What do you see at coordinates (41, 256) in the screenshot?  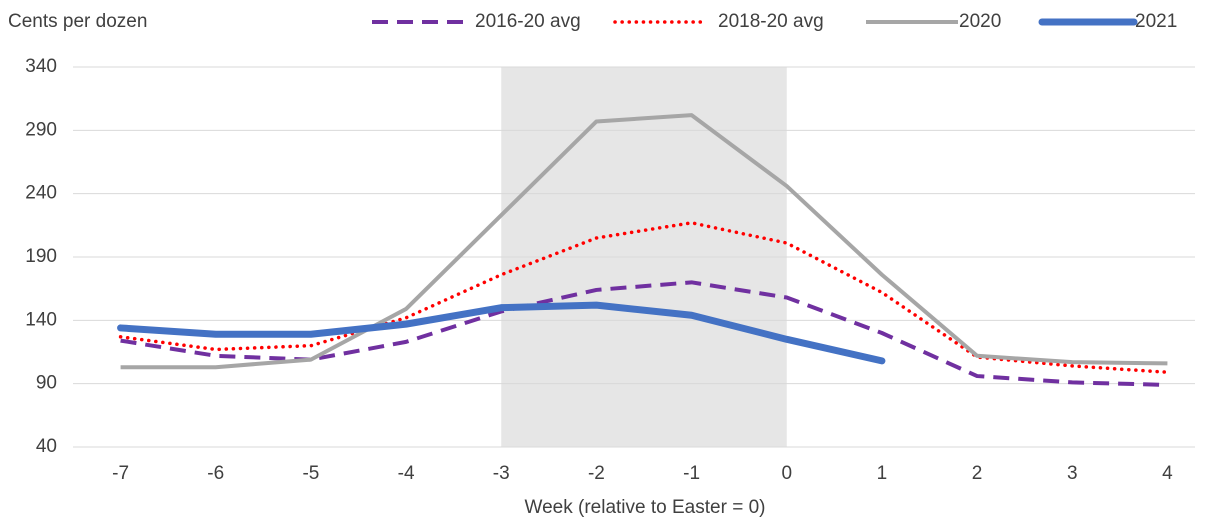 I see `y-tick-label: 190` at bounding box center [41, 256].